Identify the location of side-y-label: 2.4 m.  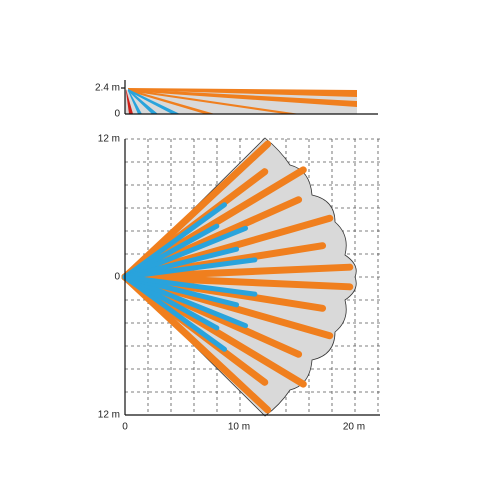
(107, 88).